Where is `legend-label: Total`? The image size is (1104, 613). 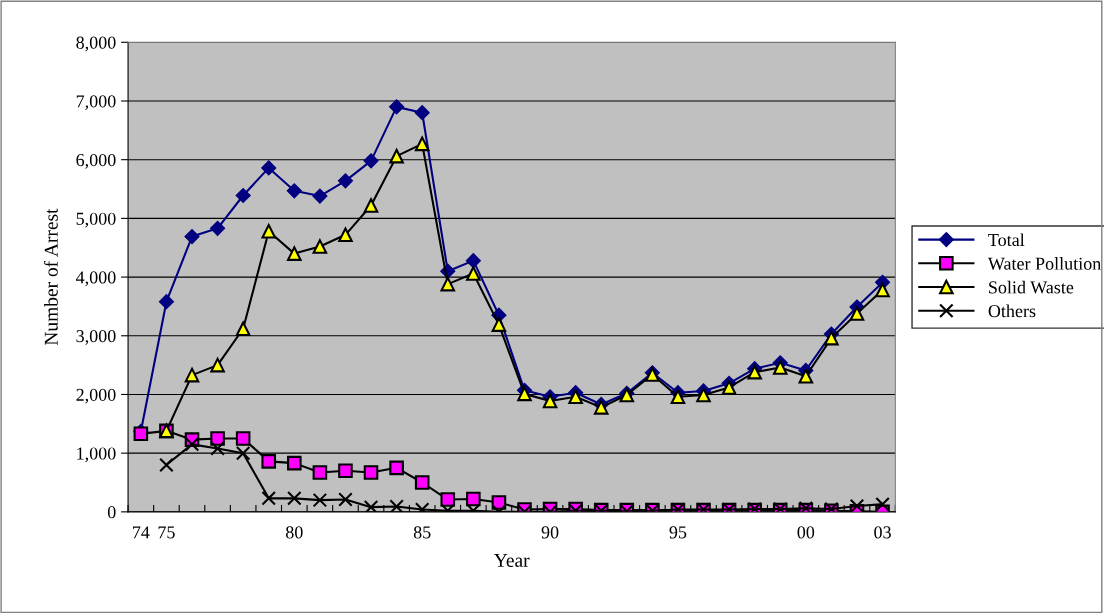
legend-label: Total is located at coordinates (1006, 240).